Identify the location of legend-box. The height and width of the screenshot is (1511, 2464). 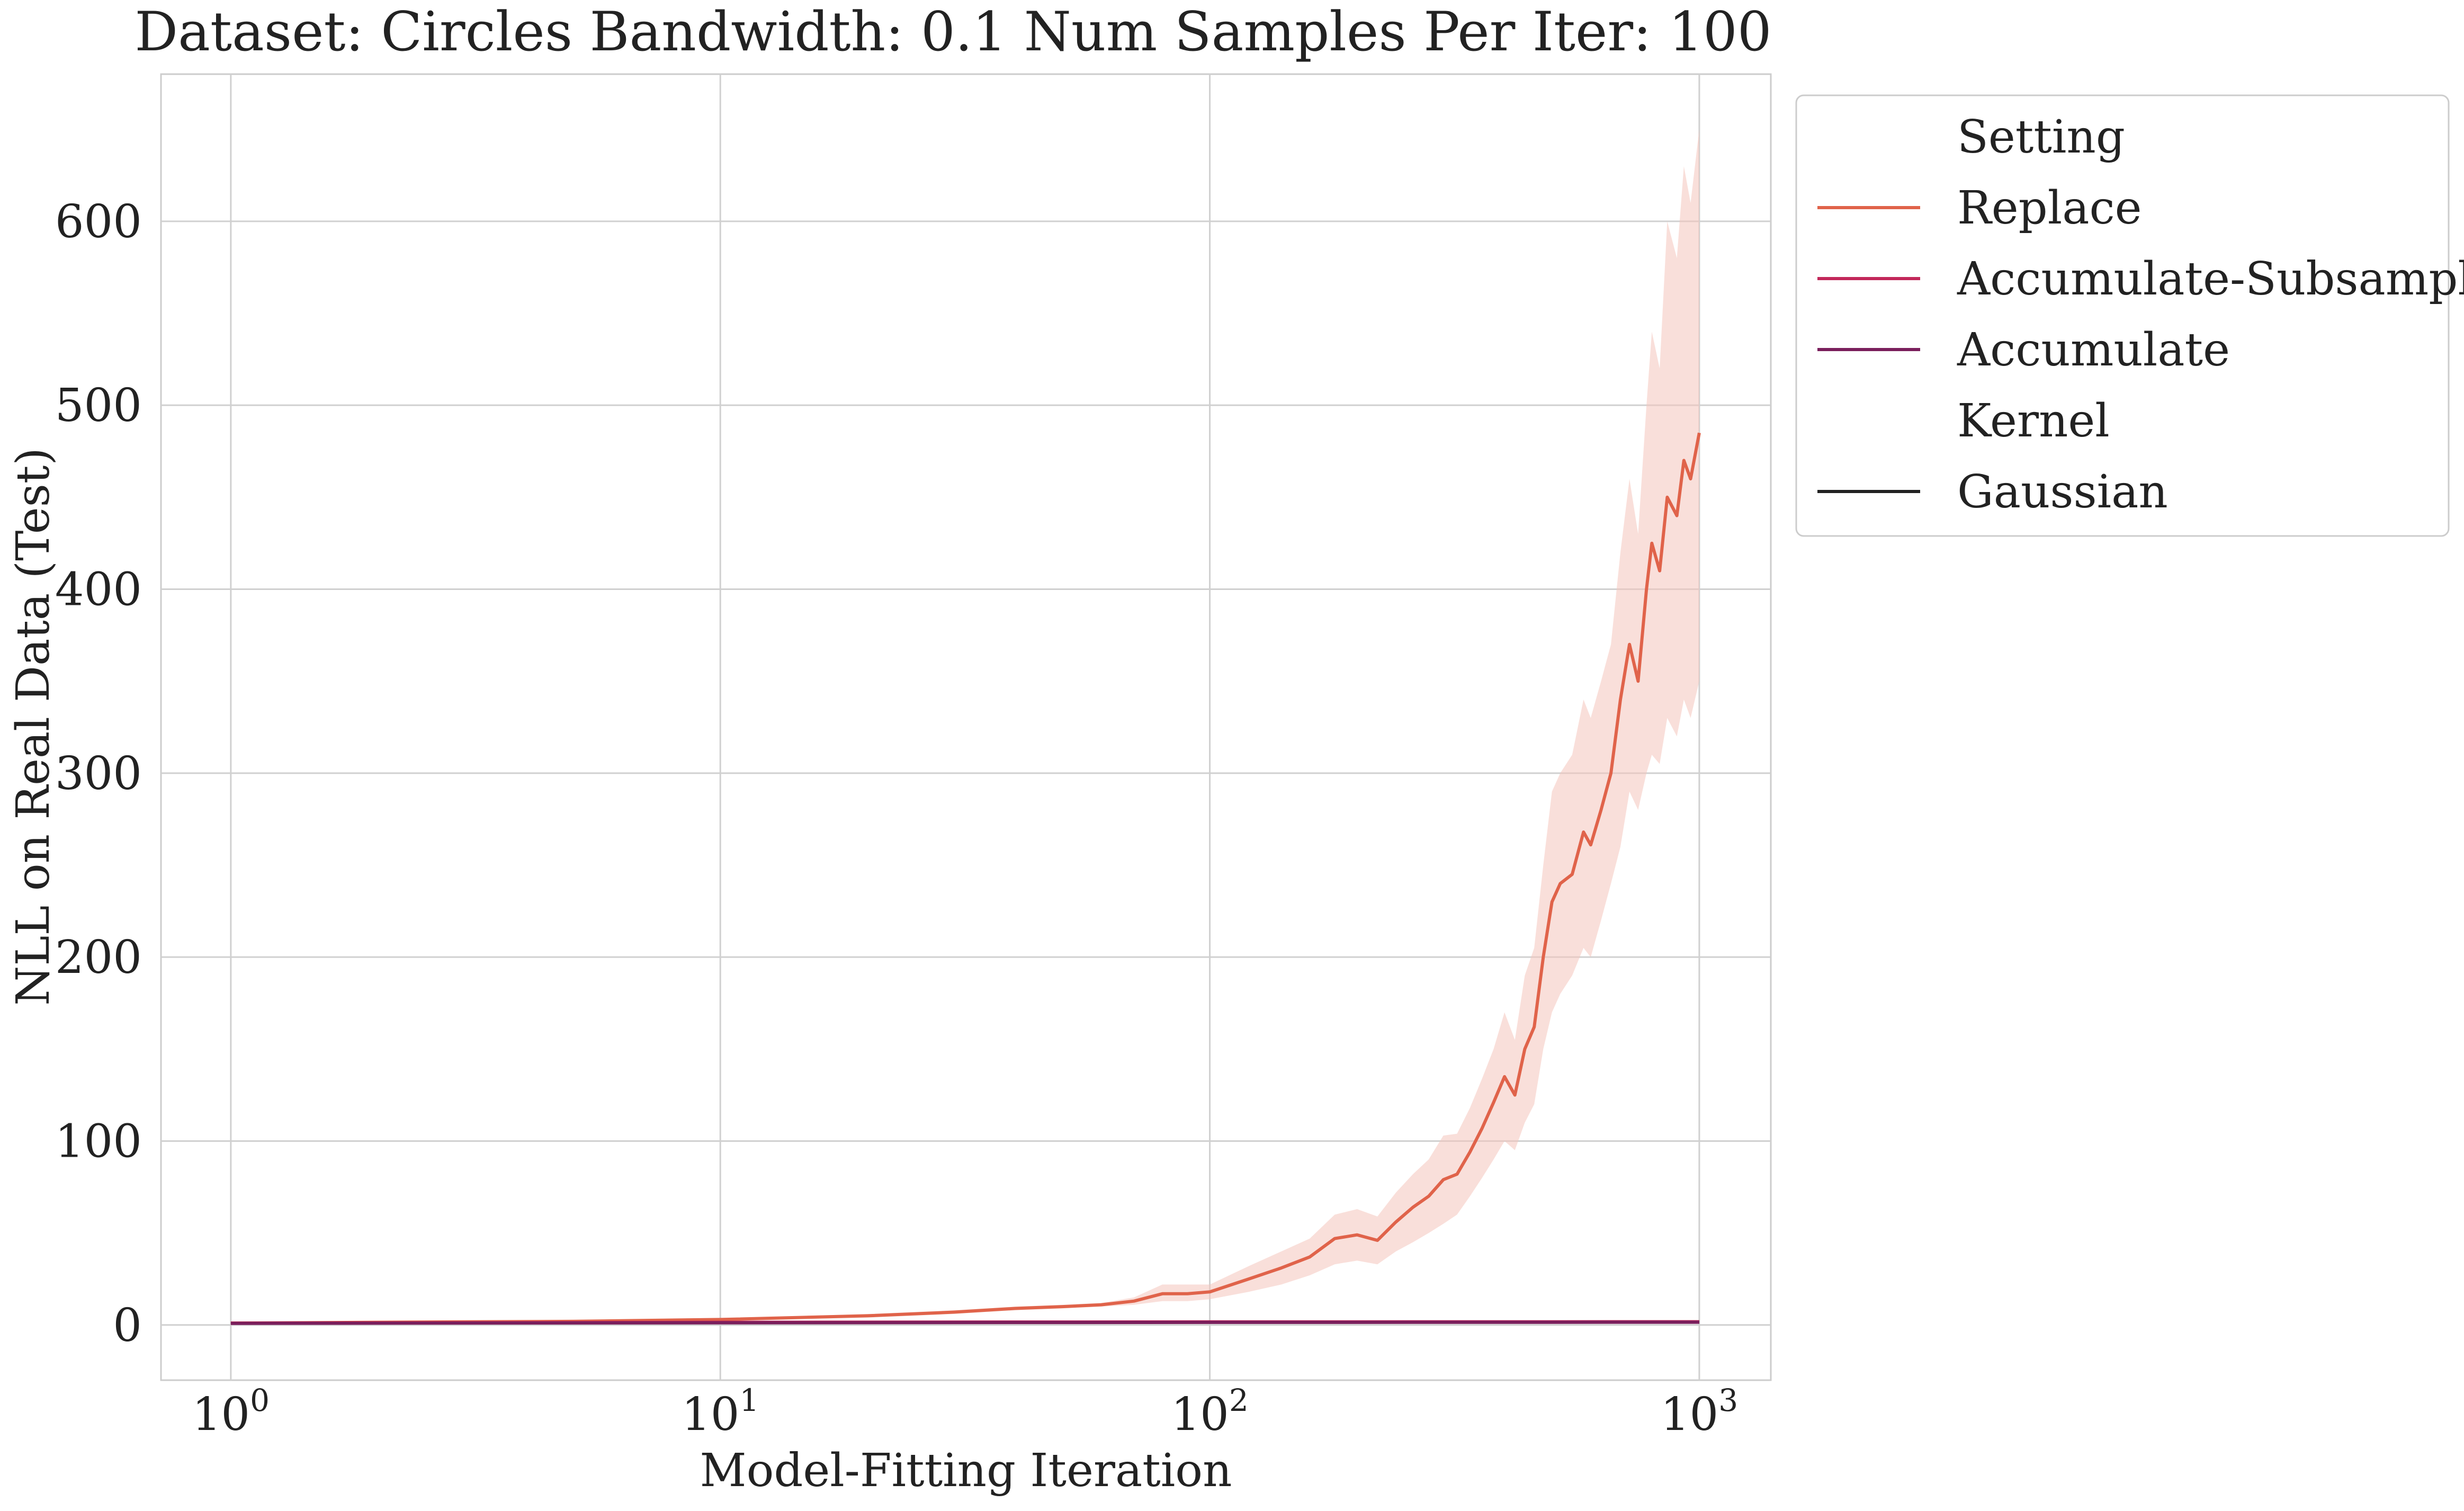
(2122, 315).